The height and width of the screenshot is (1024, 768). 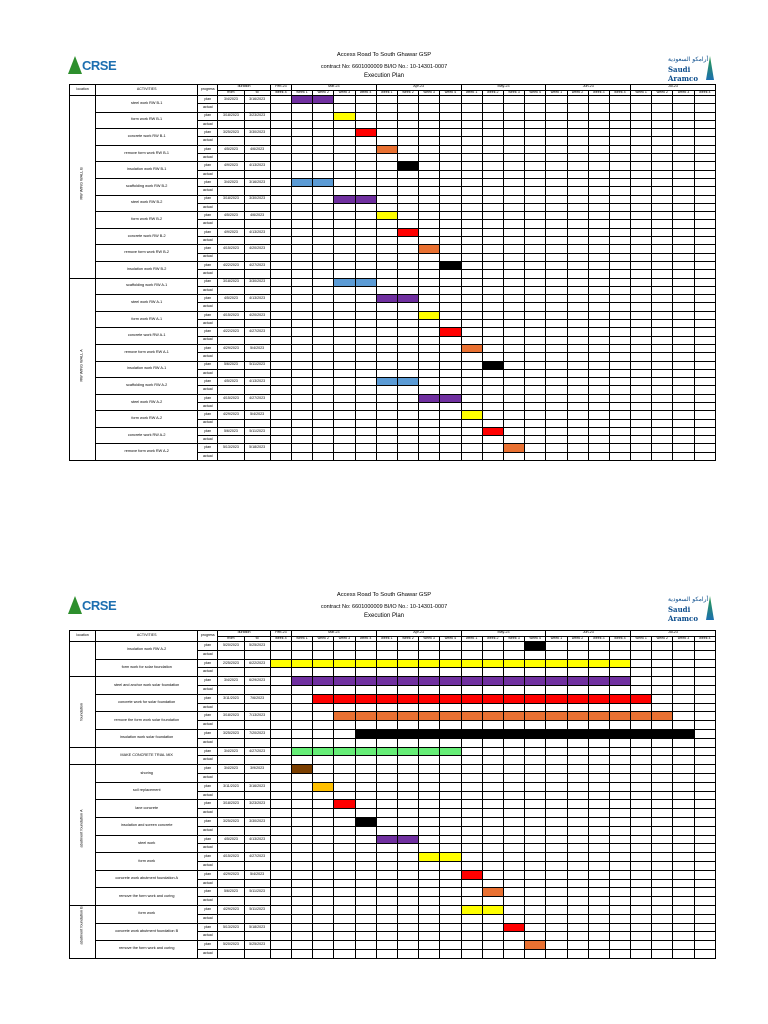 I want to click on activity-label: insolation work RW B-1, so click(x=147, y=170).